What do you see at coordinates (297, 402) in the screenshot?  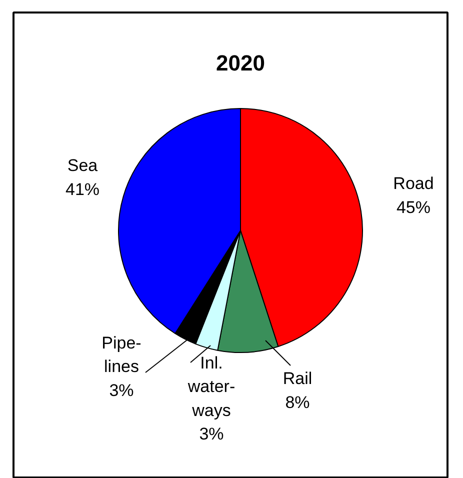 I see `data-label: 8%` at bounding box center [297, 402].